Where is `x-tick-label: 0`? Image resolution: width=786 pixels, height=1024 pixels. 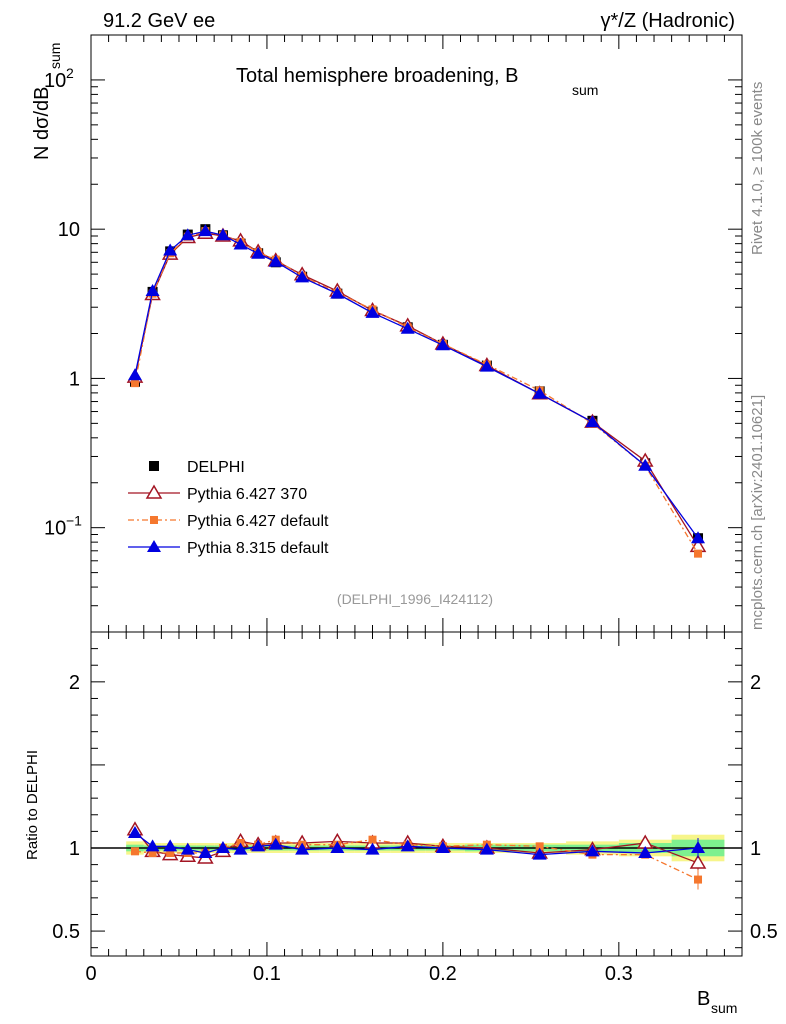 x-tick-label: 0 is located at coordinates (90, 974).